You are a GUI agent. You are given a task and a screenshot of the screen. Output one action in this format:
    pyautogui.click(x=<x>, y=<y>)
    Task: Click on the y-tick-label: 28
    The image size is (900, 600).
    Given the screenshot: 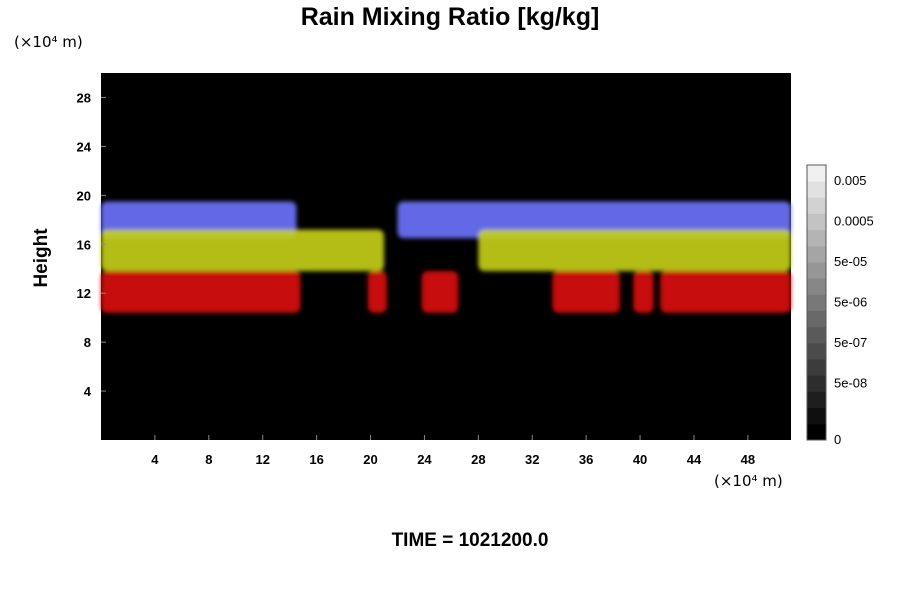 What is the action you would take?
    pyautogui.click(x=84, y=97)
    